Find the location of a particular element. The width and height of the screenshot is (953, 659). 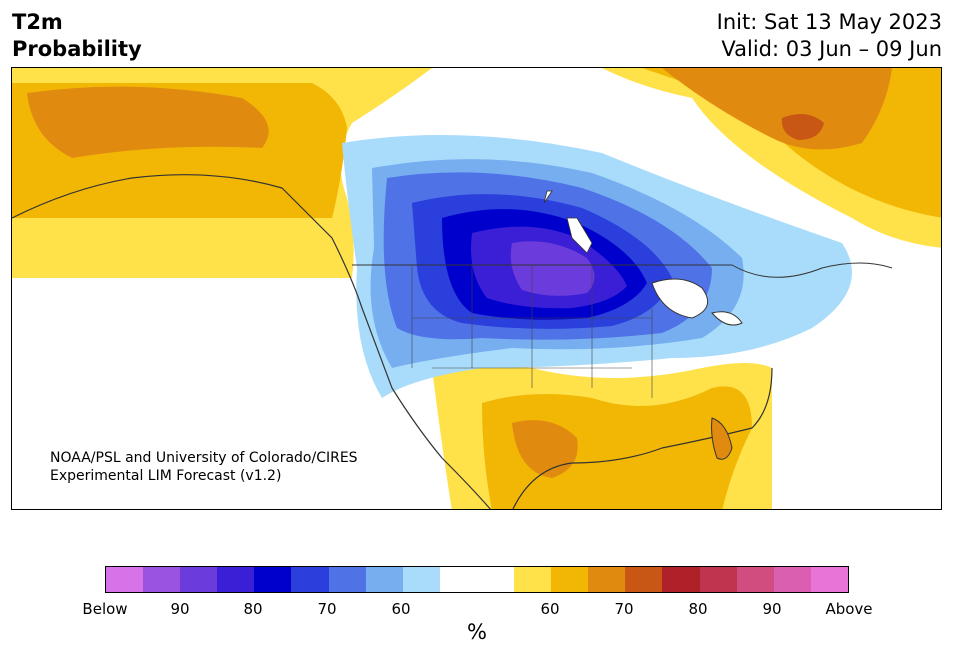

colorbar-tick-label: Below is located at coordinates (105, 609).